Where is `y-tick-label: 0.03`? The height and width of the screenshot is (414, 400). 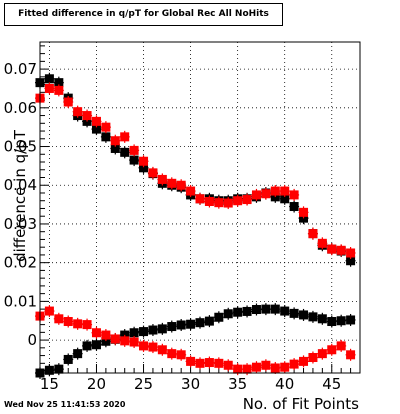
y-tick-label: 0.03 is located at coordinates (20, 224).